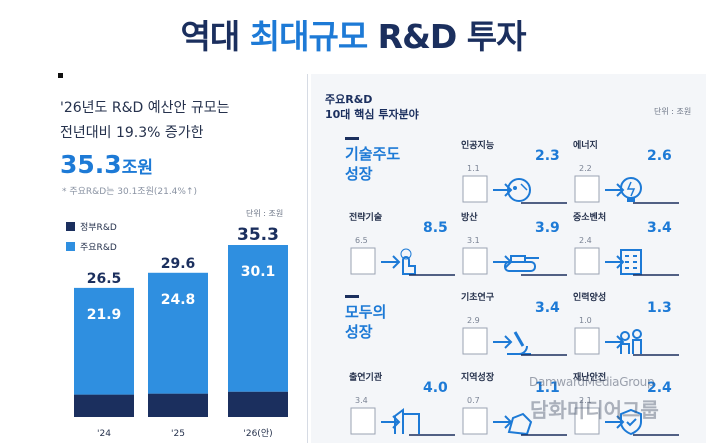  What do you see at coordinates (473, 320) in the screenshot?
I see `area-value-before: 2.9` at bounding box center [473, 320].